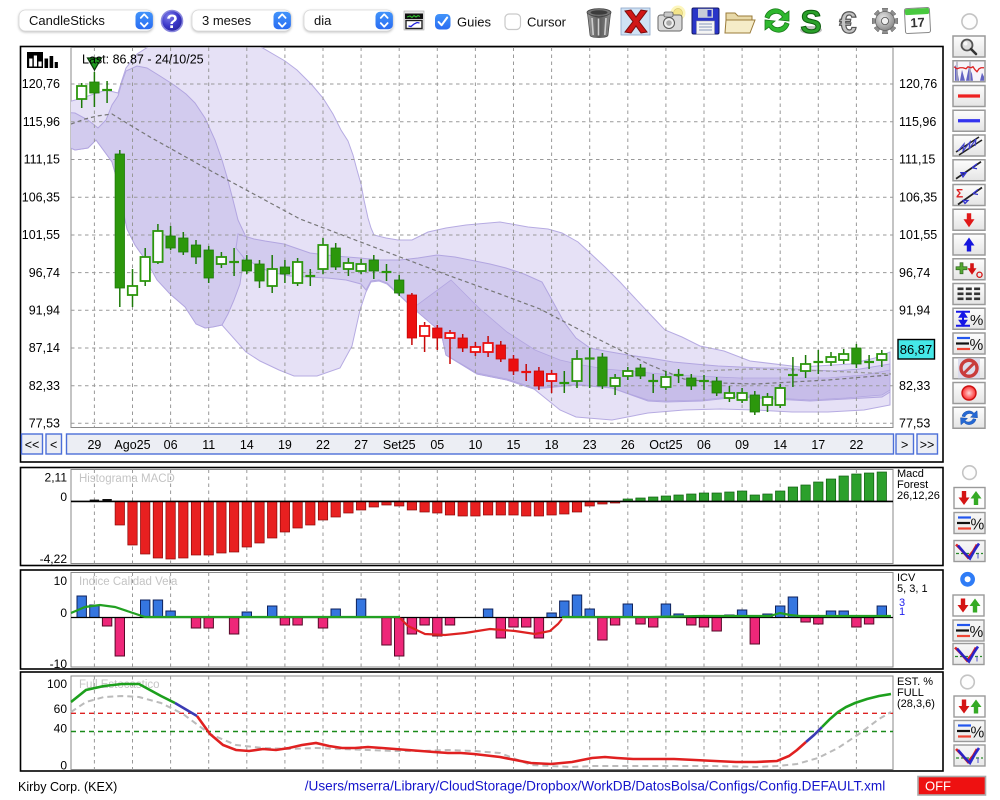 This screenshot has width=1000, height=800. Describe the element at coordinates (910, 693) in the screenshot. I see `svg-text: FULL` at that location.